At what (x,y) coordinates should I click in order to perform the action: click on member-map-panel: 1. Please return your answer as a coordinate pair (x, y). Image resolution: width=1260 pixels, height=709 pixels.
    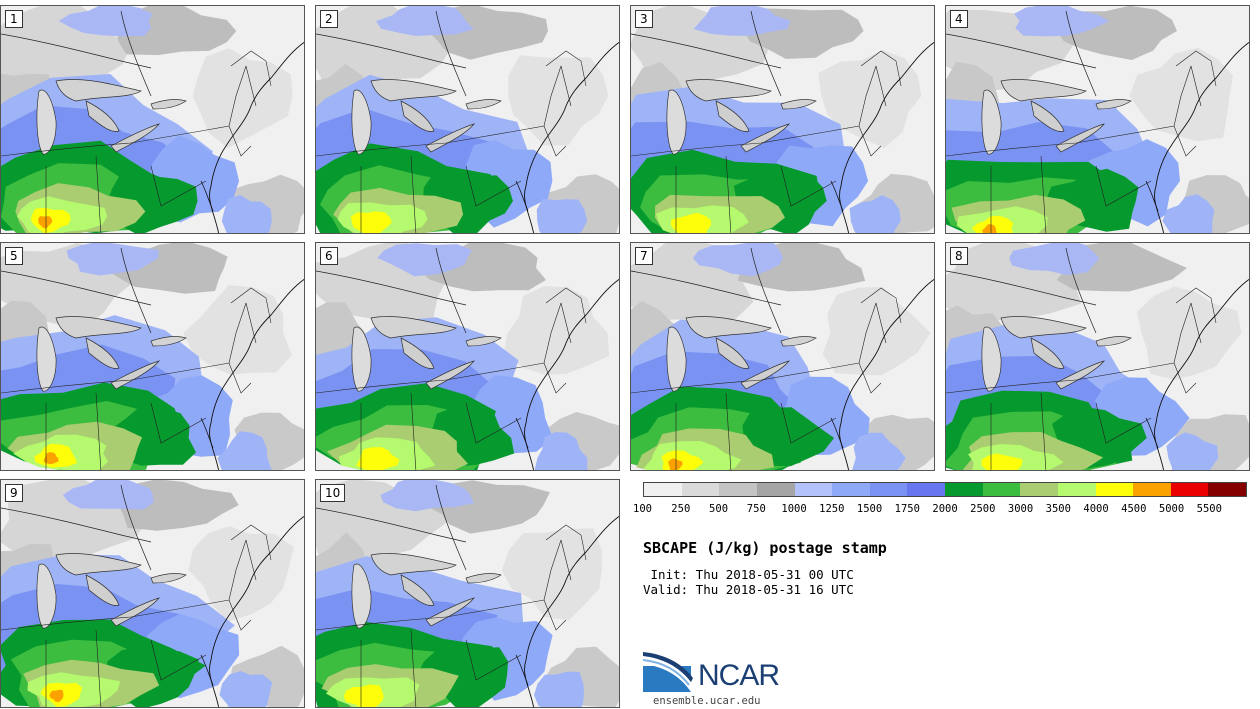
    Looking at the image, I should click on (152, 119).